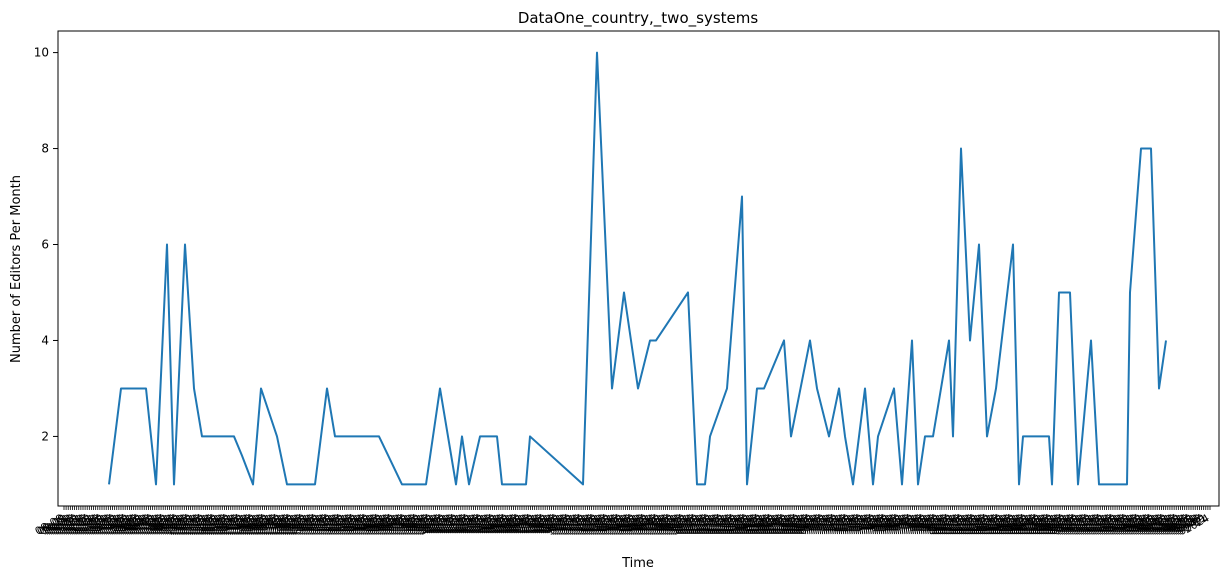 Image resolution: width=1229 pixels, height=579 pixels. What do you see at coordinates (16, 269) in the screenshot?
I see `y-axis-label: Number of Editors Per Month` at bounding box center [16, 269].